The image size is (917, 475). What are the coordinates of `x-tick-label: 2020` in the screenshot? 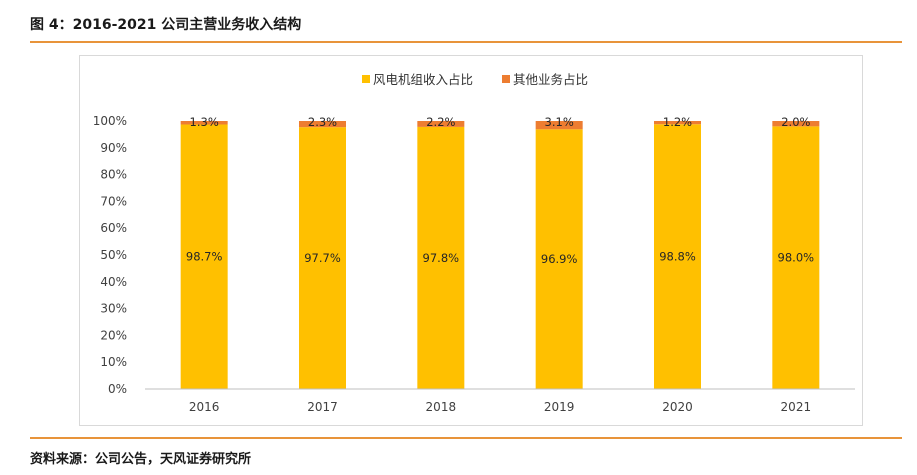 It's located at (677, 407).